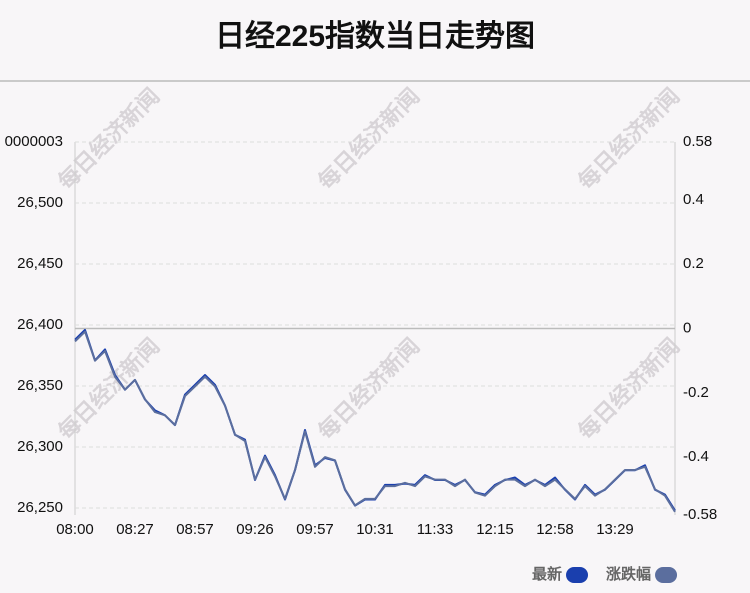 The image size is (750, 593). I want to click on legend-label: 涨跌幅, so click(628, 574).